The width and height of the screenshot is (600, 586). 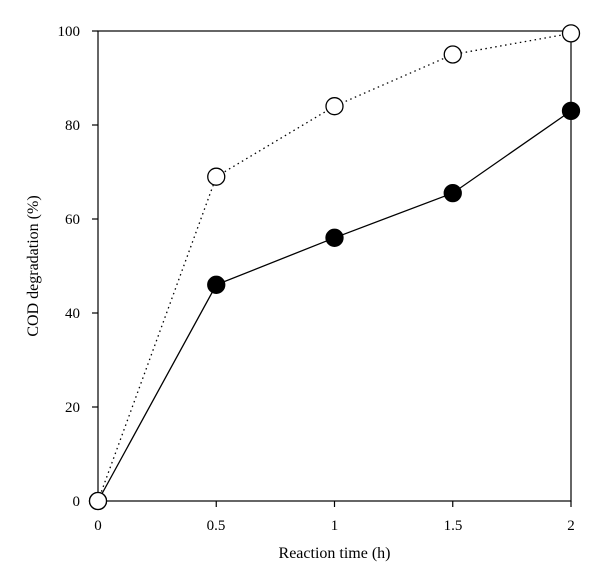 What do you see at coordinates (335, 526) in the screenshot?
I see `x-tick-label-2: 1` at bounding box center [335, 526].